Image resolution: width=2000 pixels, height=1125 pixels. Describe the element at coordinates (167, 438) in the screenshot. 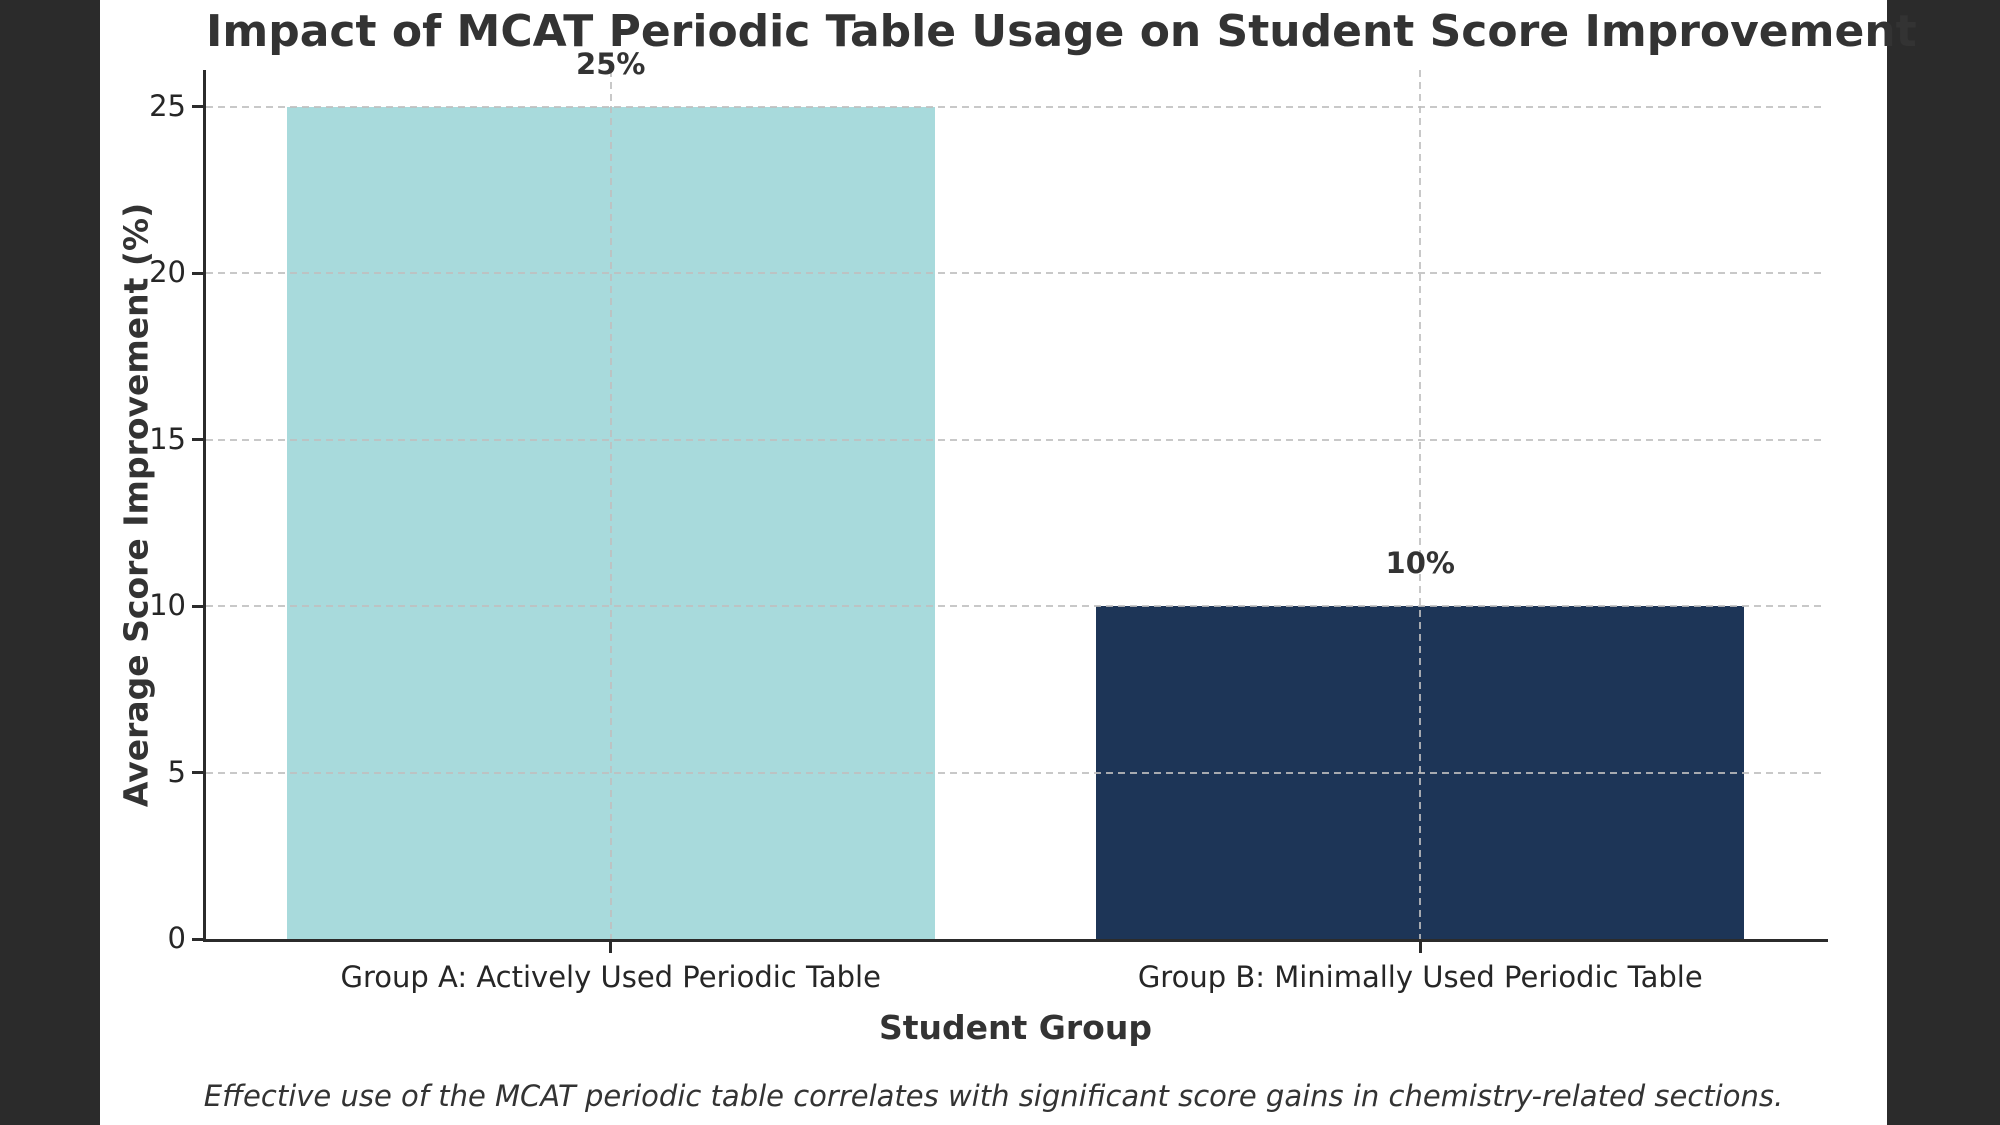

I see `y-tick-label-15: 15` at that location.